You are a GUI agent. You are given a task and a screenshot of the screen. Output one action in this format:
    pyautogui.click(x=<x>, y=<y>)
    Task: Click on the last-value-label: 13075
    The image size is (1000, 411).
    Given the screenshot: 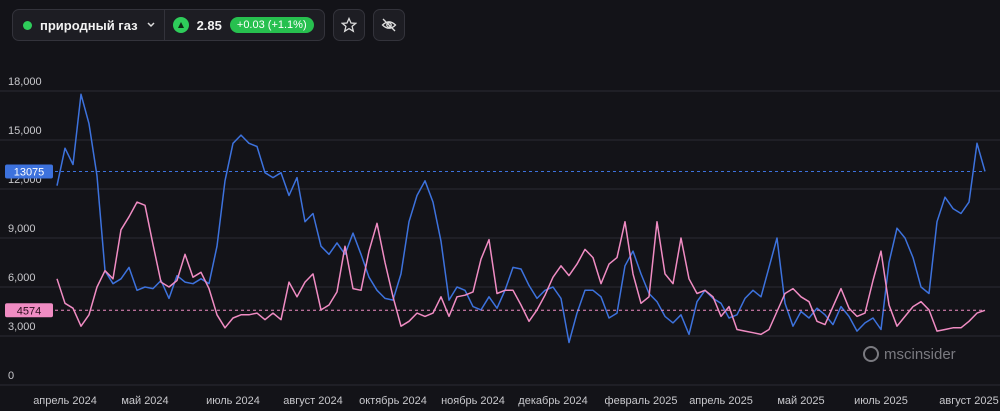 What is the action you would take?
    pyautogui.click(x=29, y=172)
    